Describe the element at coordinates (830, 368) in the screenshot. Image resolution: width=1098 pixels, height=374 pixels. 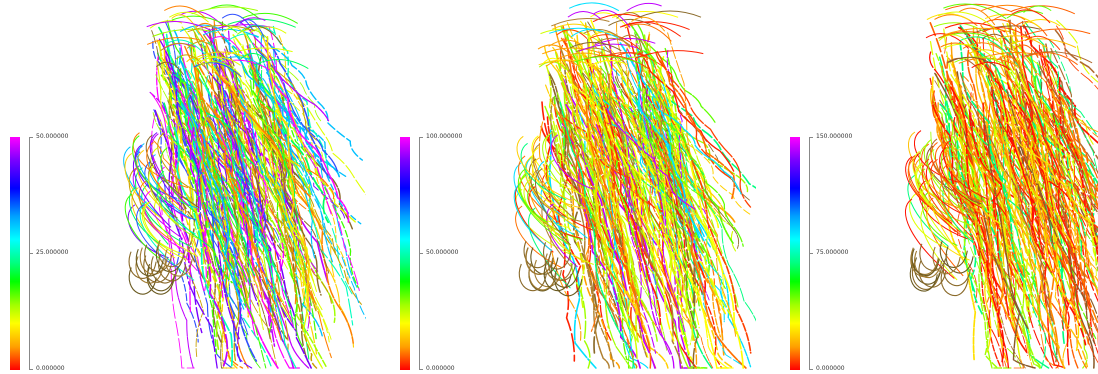
I see `colorbar-min-label: 0.000000` at that location.